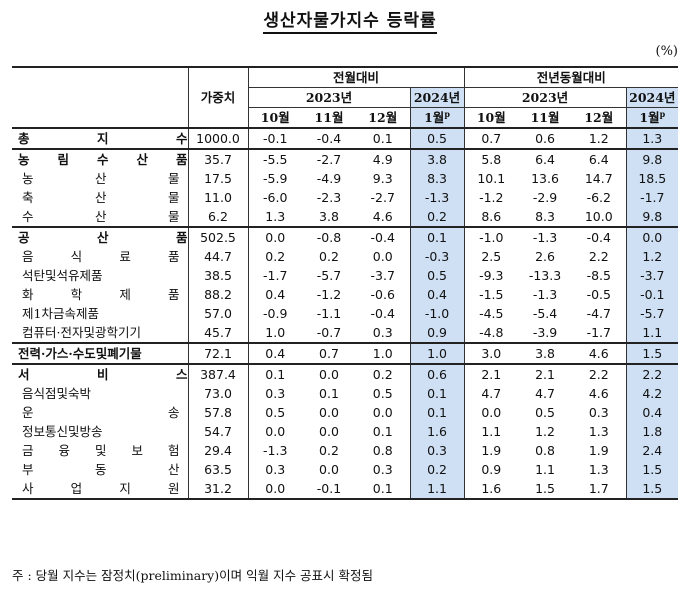 The height and width of the screenshot is (591, 700). Describe the element at coordinates (598, 216) in the screenshot. I see `yoy-cell: 10.0` at that location.